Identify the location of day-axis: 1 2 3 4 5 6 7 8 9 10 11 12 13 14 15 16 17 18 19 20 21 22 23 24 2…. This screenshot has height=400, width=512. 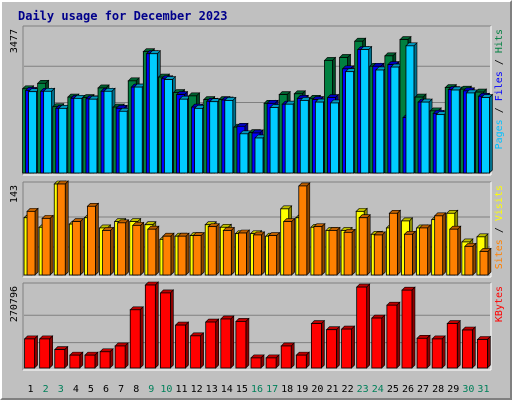
(259, 389).